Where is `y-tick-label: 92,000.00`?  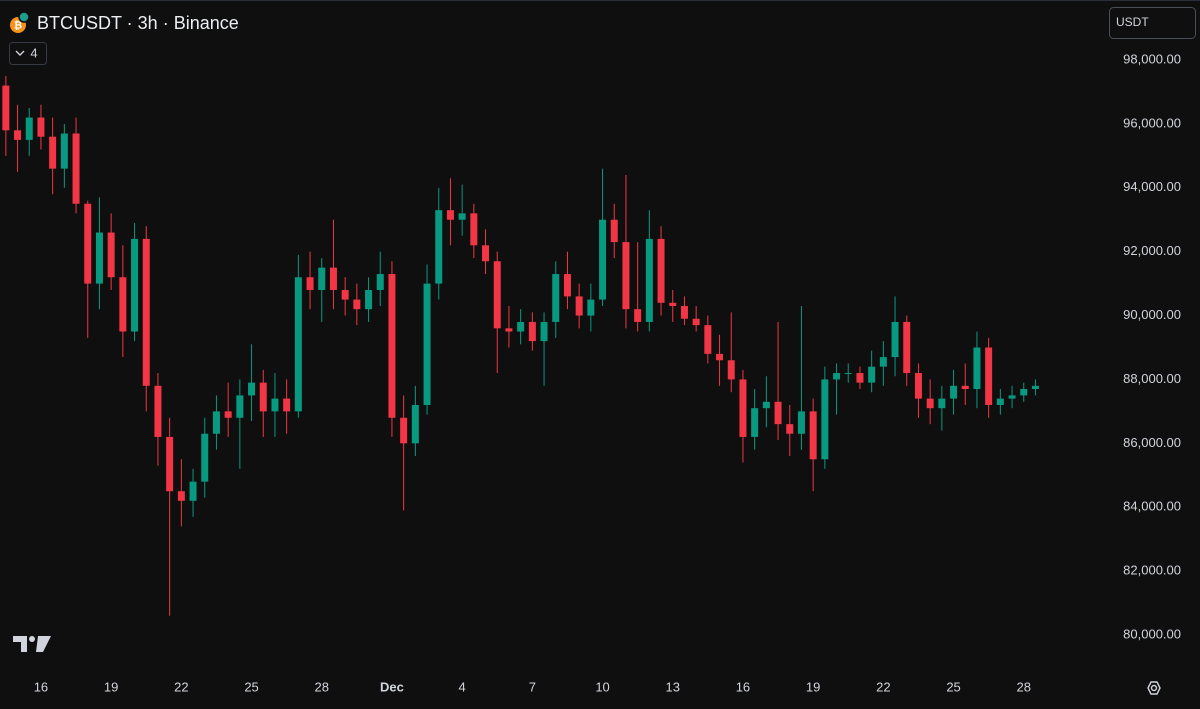
y-tick-label: 92,000.00 is located at coordinates (1152, 250).